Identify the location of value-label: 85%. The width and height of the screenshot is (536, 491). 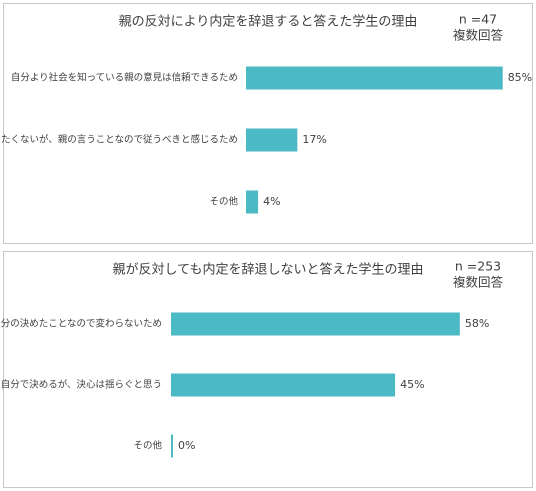
(520, 77).